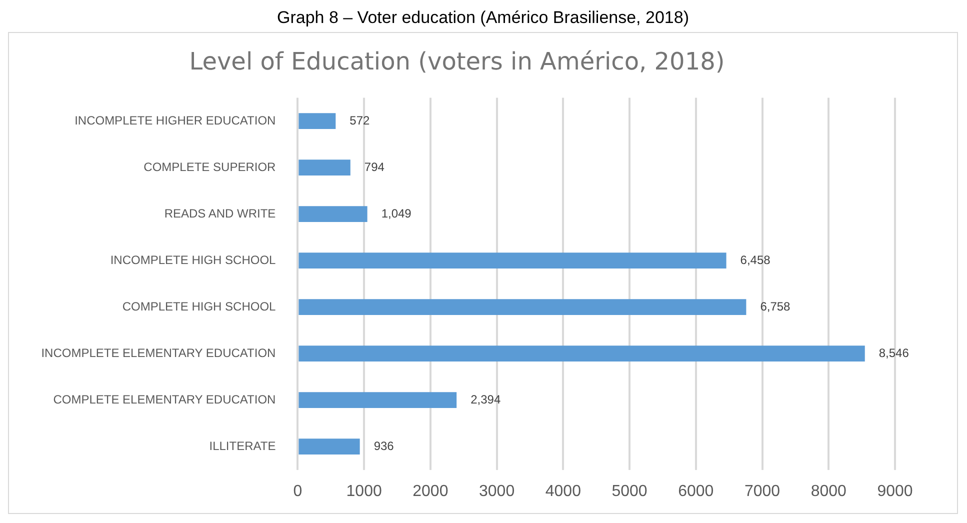 The image size is (967, 523). Describe the element at coordinates (894, 353) in the screenshot. I see `data-label: 8,546` at that location.